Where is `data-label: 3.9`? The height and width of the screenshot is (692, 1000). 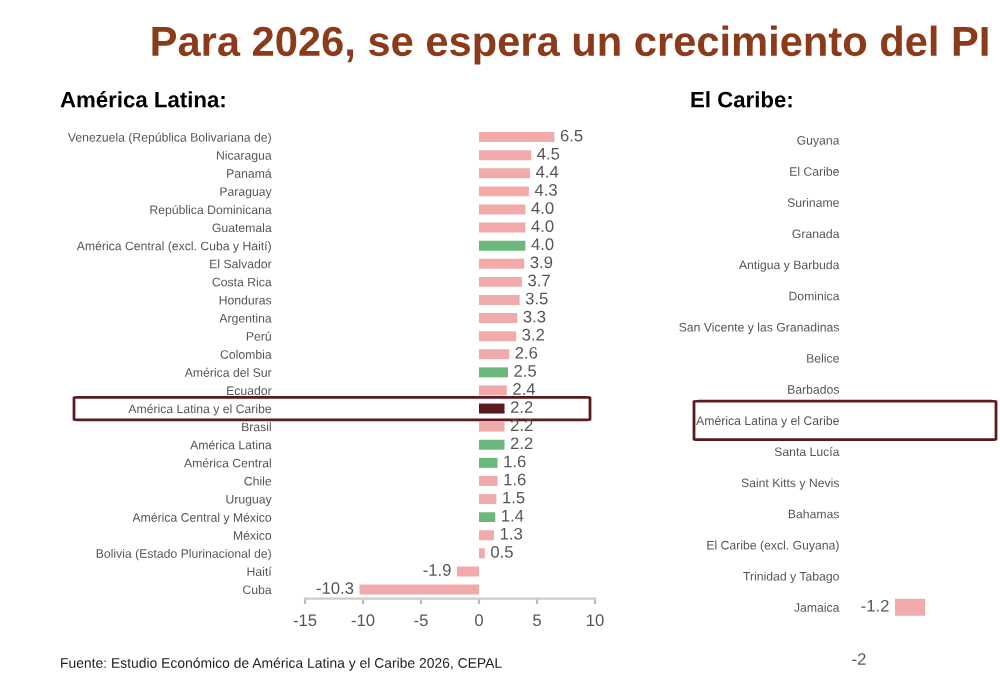 data-label: 3.9 is located at coordinates (541, 262).